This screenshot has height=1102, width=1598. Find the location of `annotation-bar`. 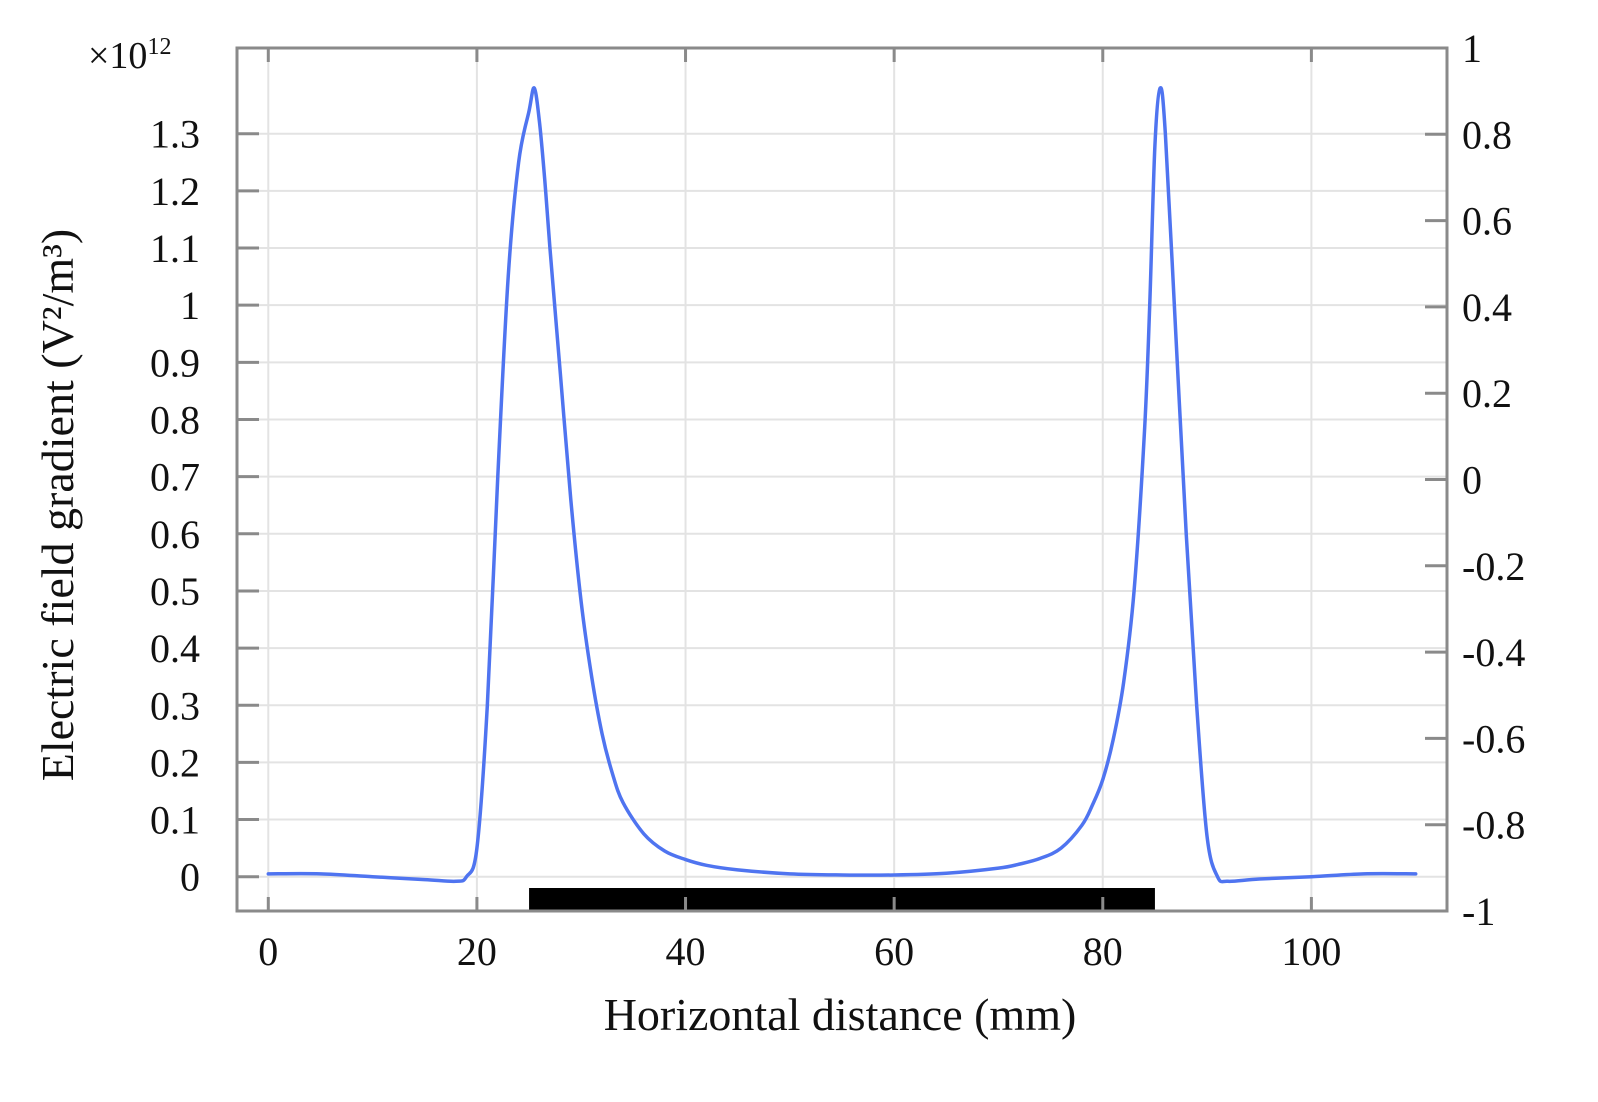

annotation-bar is located at coordinates (842, 900).